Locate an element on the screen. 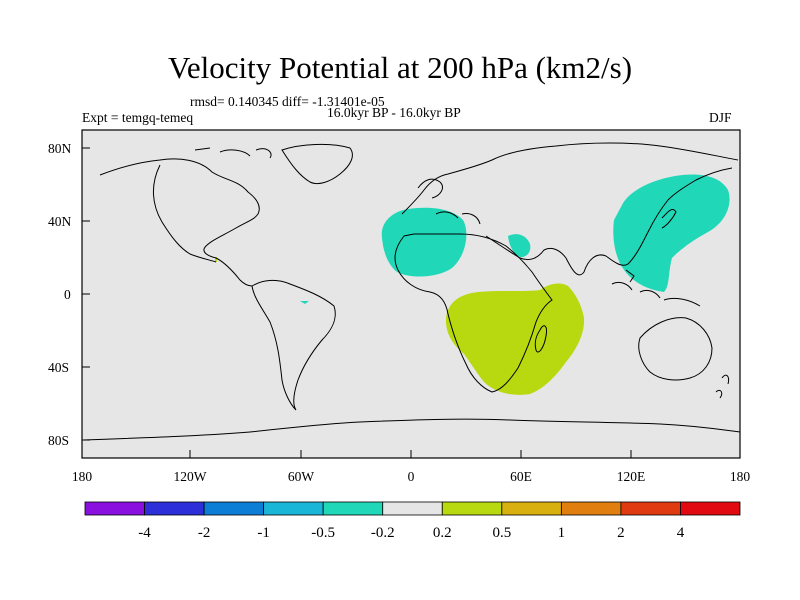 This screenshot has height=600, width=800. lon-label-0: 0 is located at coordinates (411, 476).